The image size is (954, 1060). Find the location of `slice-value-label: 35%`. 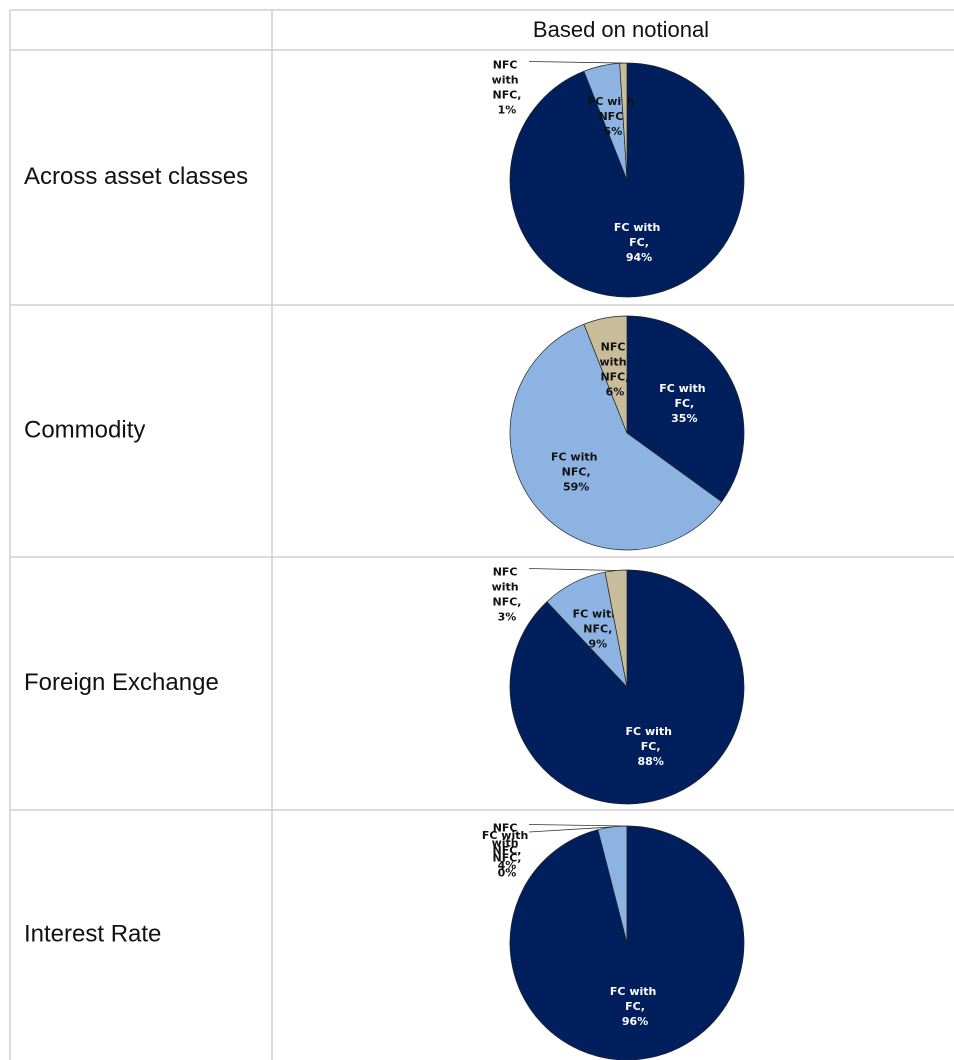

slice-value-label: 35% is located at coordinates (684, 418).